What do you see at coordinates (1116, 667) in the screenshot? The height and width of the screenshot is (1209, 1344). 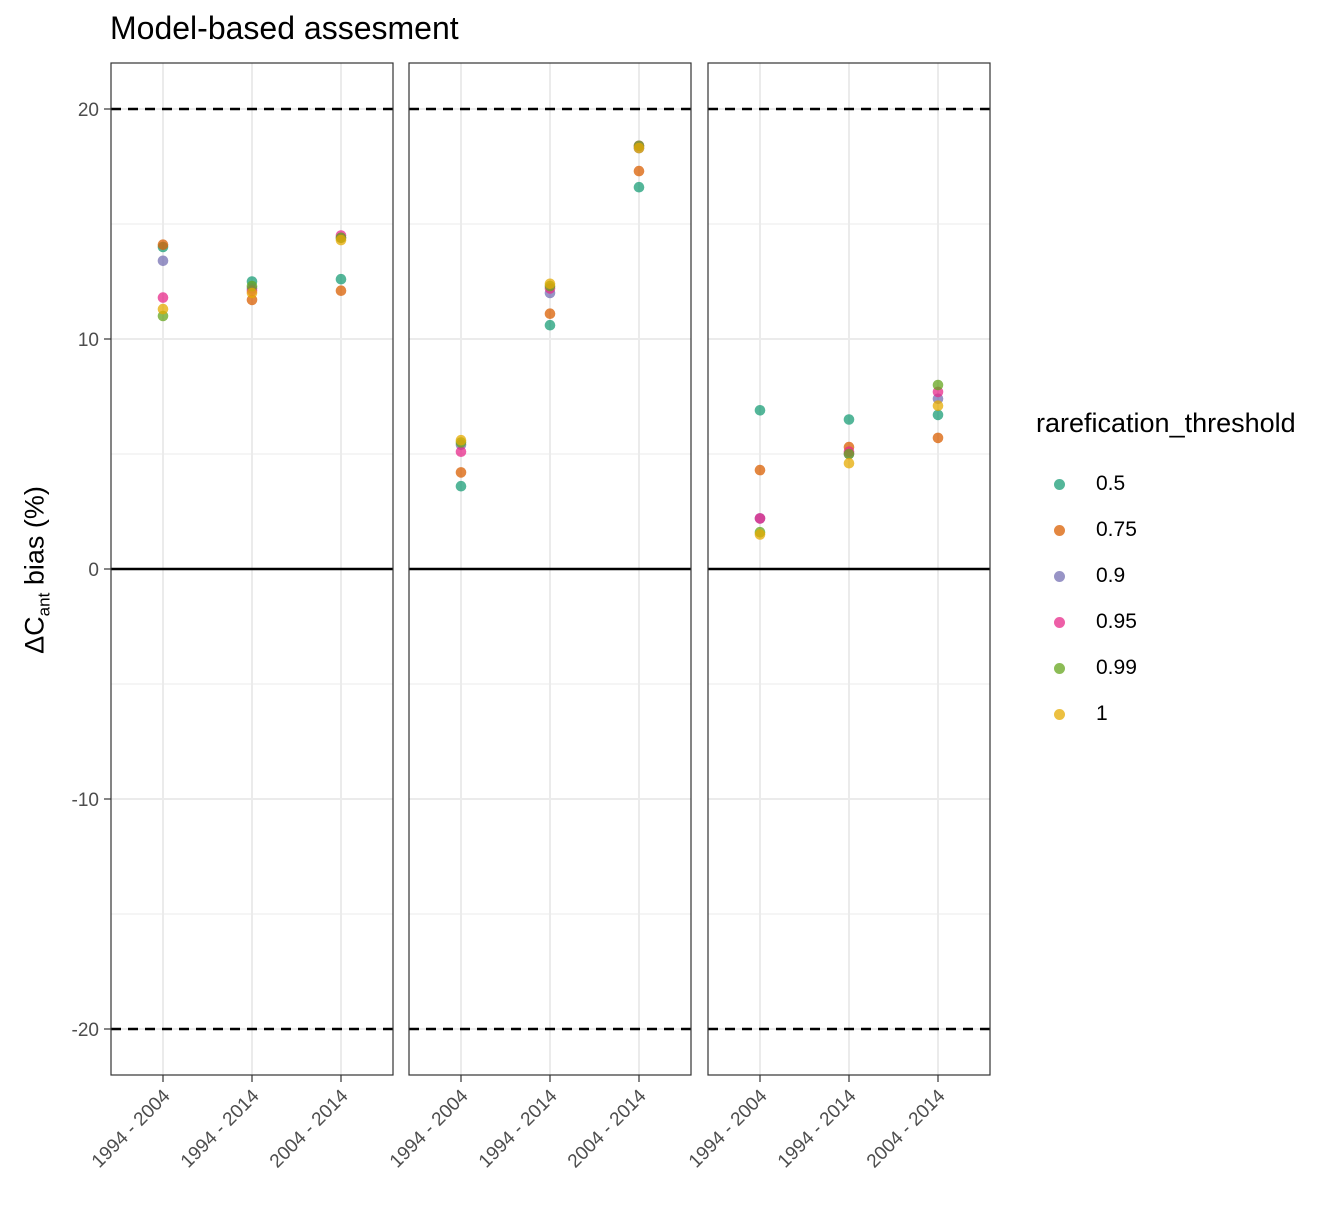 I see `legend-label: 0.99` at bounding box center [1116, 667].